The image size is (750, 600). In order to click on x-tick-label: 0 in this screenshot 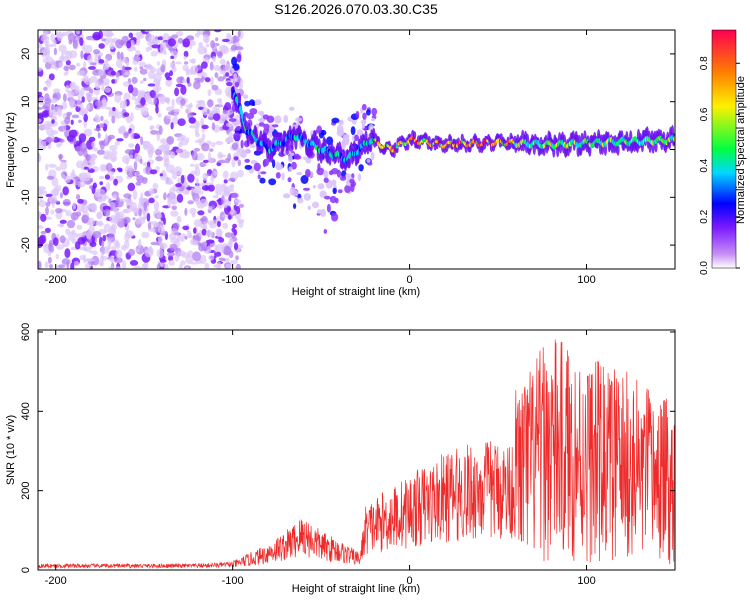, I will do `click(410, 280)`.